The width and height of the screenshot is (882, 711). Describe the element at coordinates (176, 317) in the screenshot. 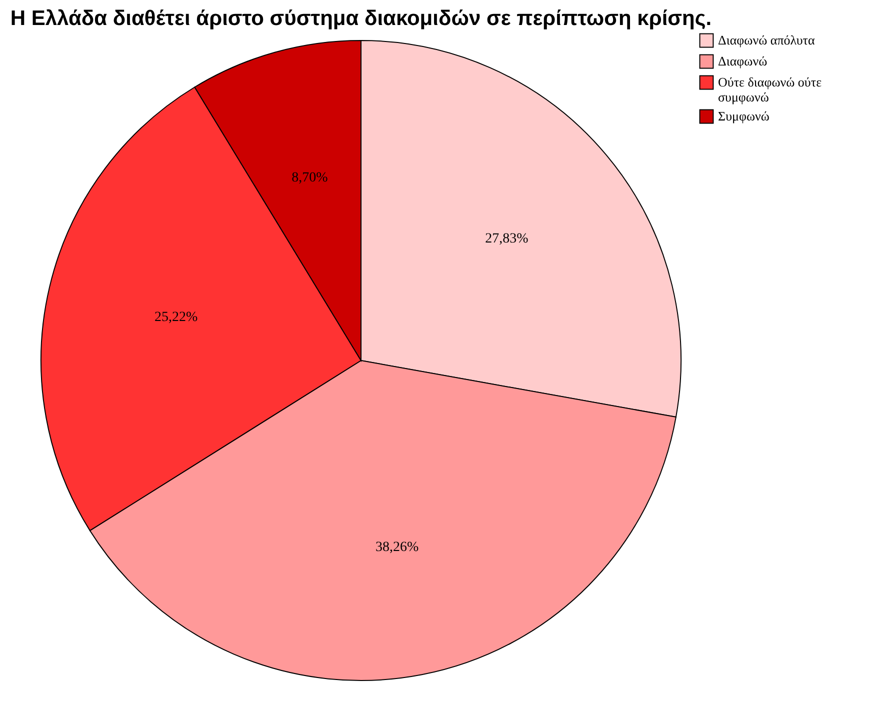

I see `data-label: 25,22%` at that location.